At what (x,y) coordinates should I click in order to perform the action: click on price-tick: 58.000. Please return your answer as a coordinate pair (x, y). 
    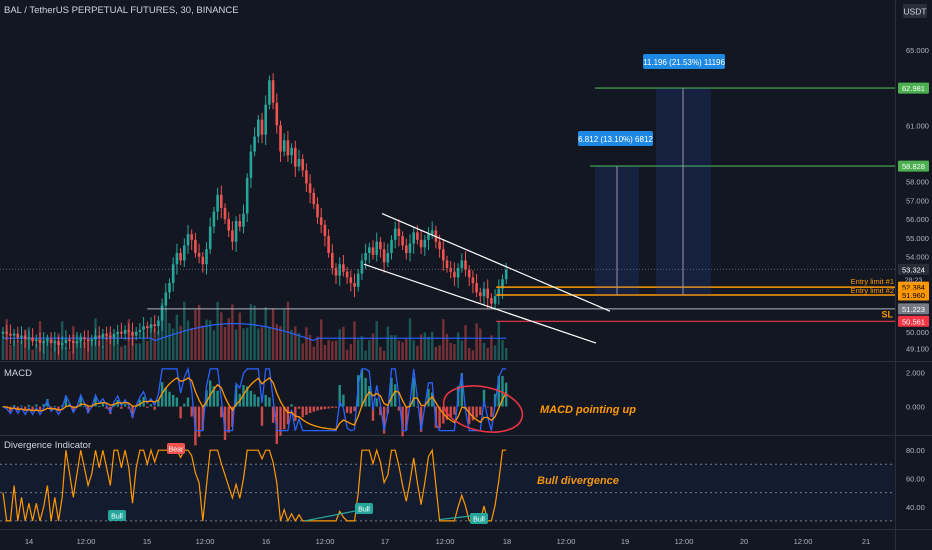
    Looking at the image, I should click on (917, 182).